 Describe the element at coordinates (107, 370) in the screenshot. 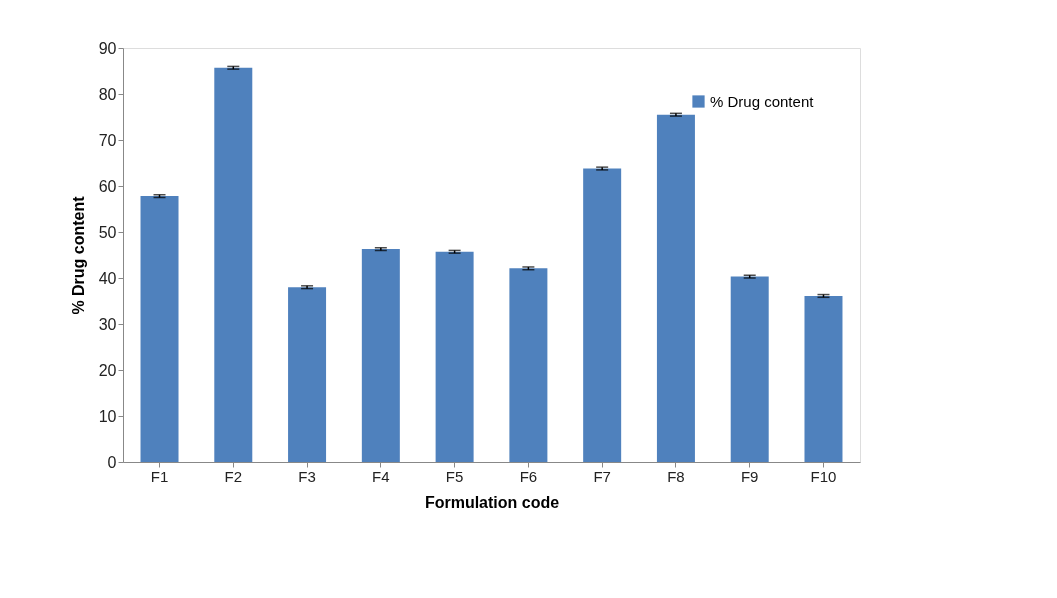

I see `y-tick-label: 20` at that location.